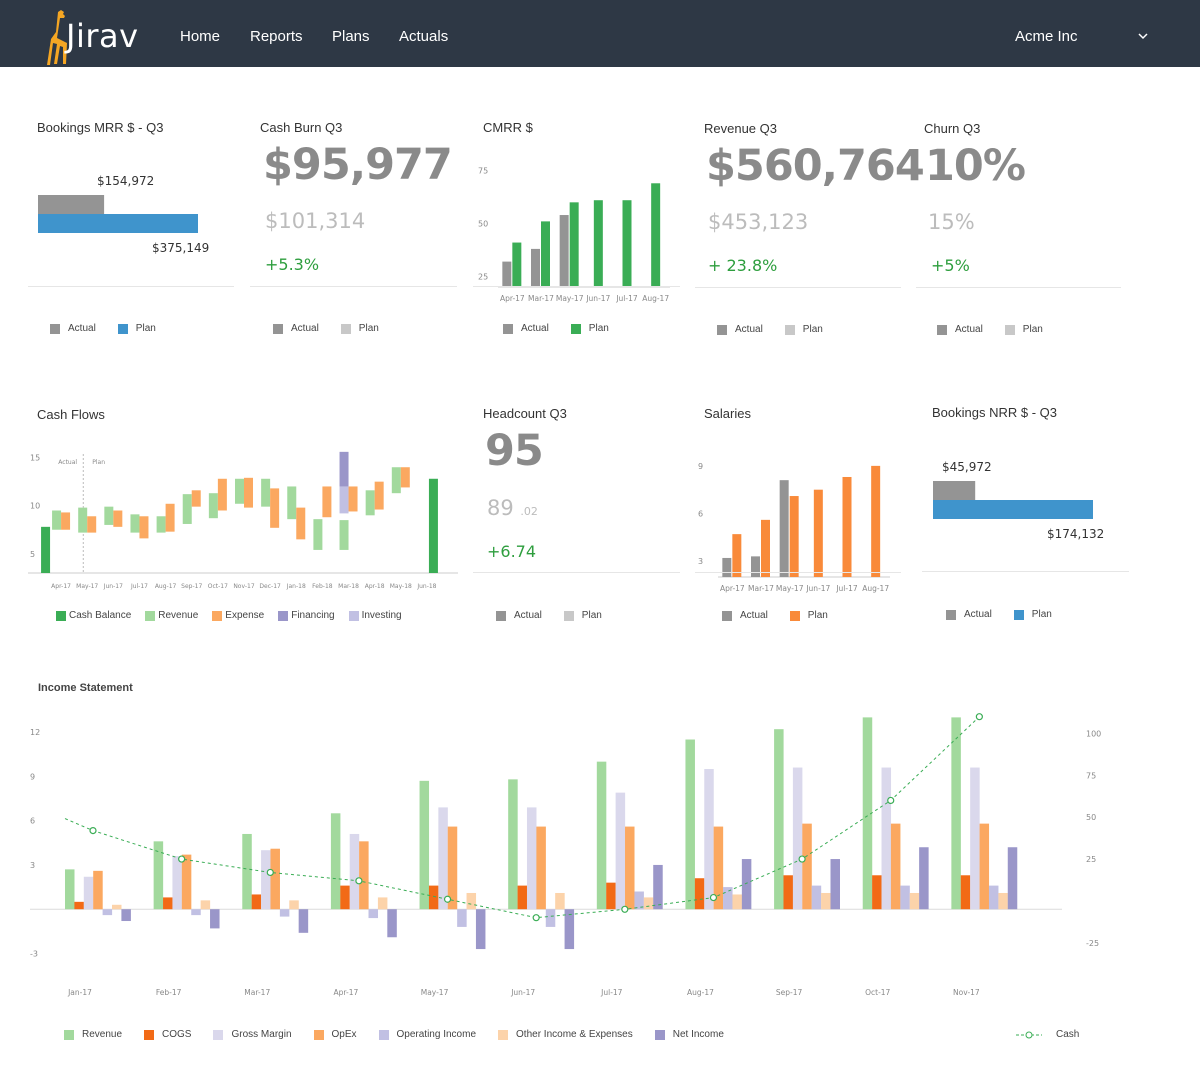 The height and width of the screenshot is (1080, 1200). I want to click on x-tick-label: Aug-17, so click(700, 992).